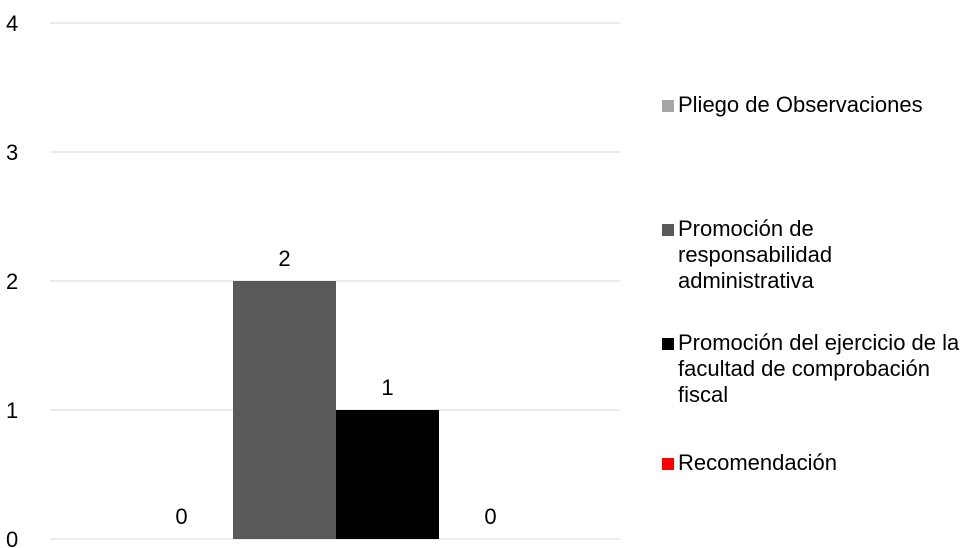  What do you see at coordinates (12, 410) in the screenshot?
I see `y-tick-label: 1` at bounding box center [12, 410].